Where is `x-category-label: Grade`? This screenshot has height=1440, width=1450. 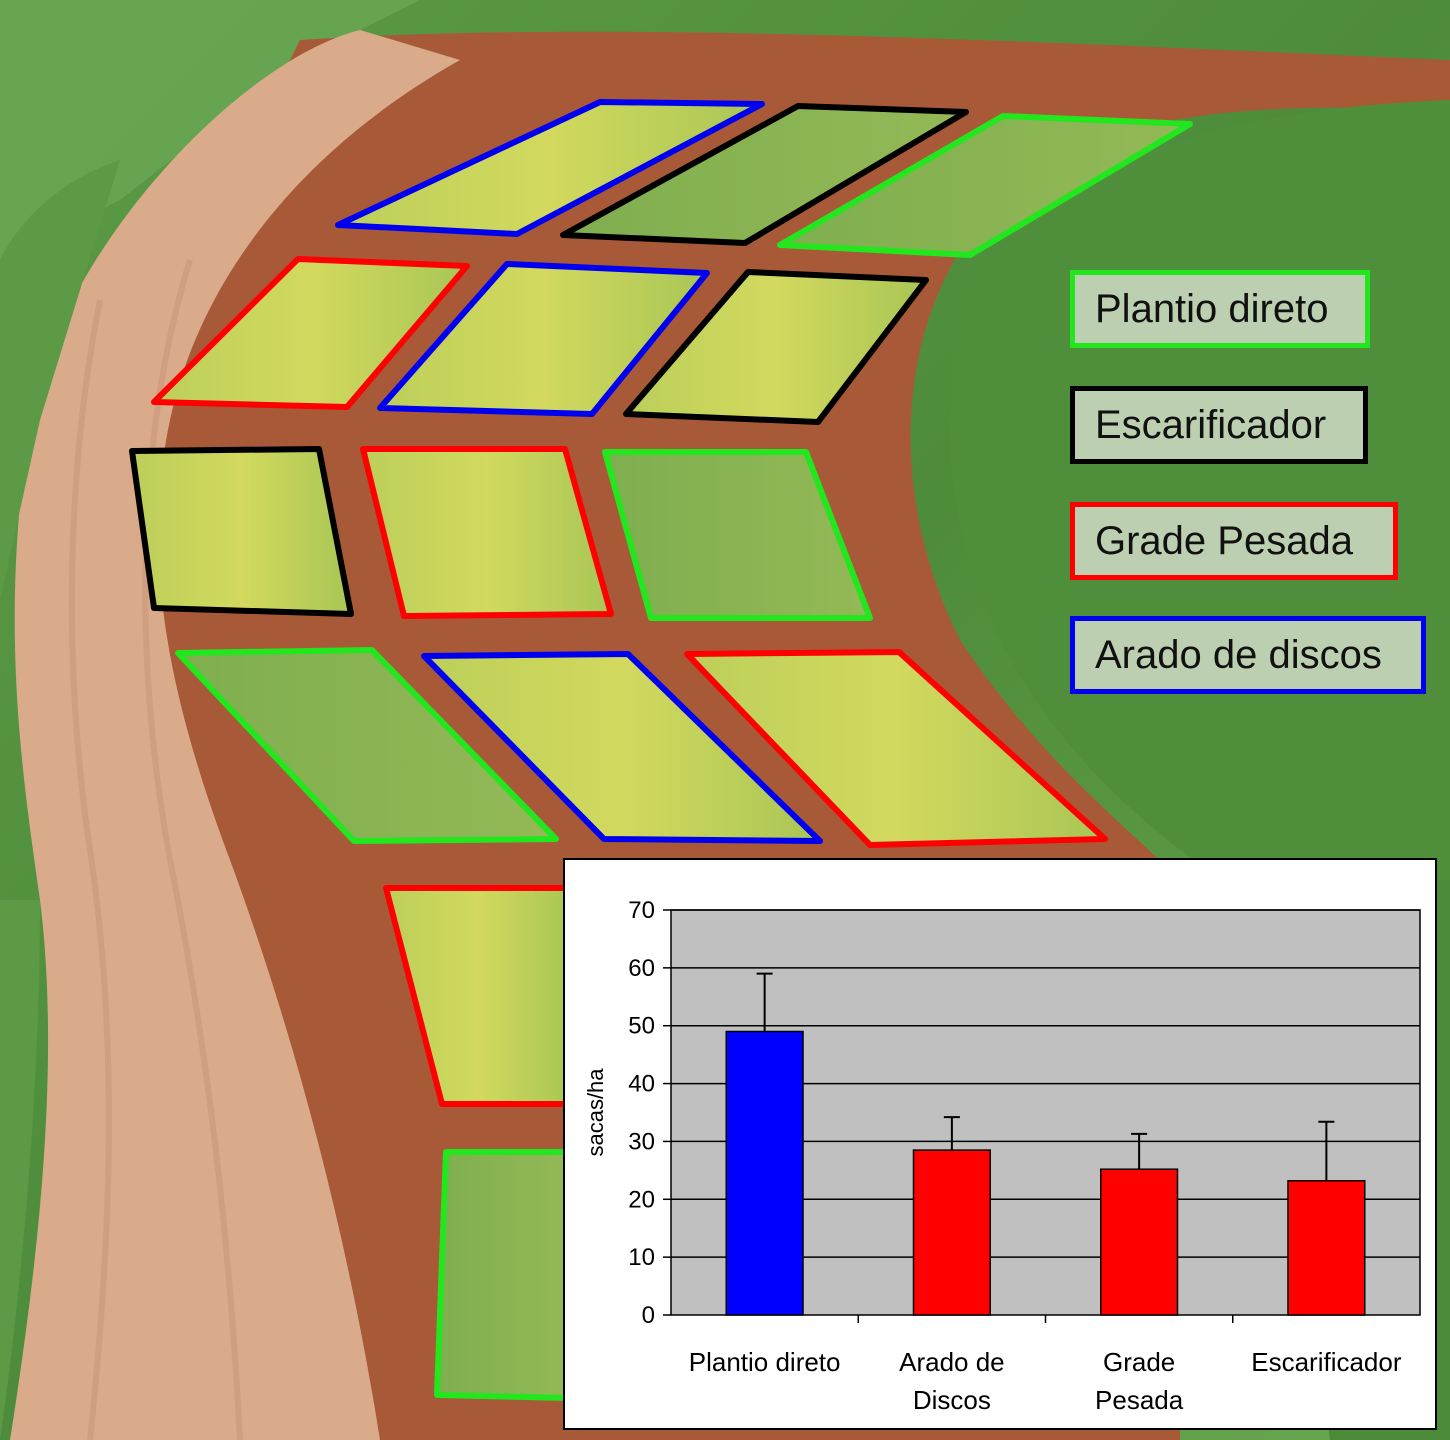
x-category-label: Grade is located at coordinates (1139, 1362).